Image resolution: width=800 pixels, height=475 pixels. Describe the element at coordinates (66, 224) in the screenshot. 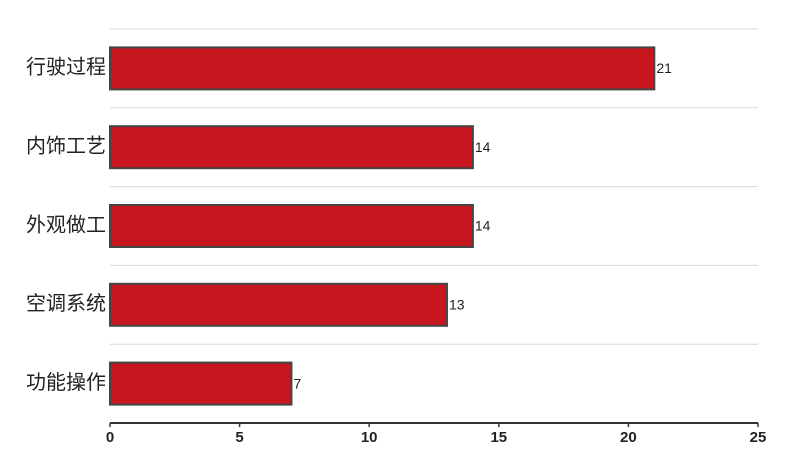

I see `category-label: 外观做工` at that location.